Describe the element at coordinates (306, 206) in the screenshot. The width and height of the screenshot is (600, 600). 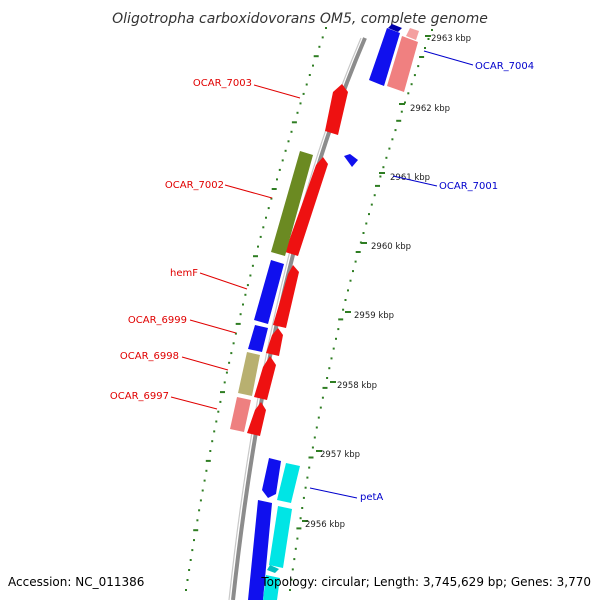
I see `gene-ocar-7002-cds` at that location.